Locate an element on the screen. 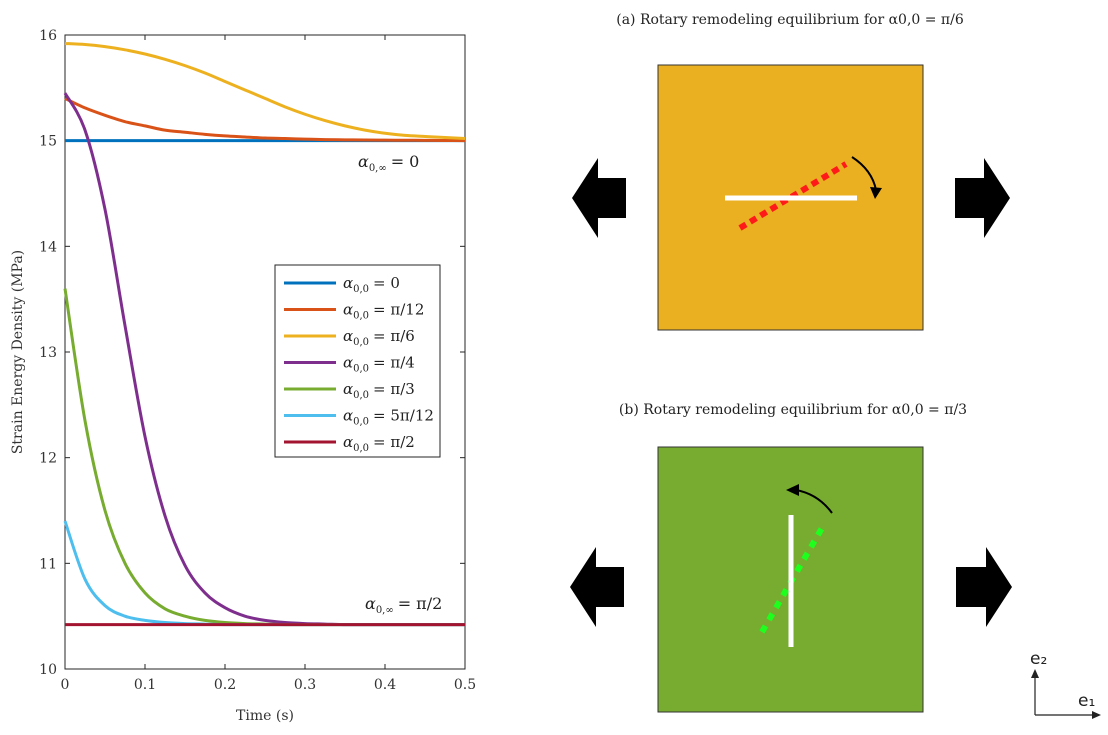 This screenshot has height=735, width=1108. legend-entry-4-symbol: α is located at coordinates (348, 363).